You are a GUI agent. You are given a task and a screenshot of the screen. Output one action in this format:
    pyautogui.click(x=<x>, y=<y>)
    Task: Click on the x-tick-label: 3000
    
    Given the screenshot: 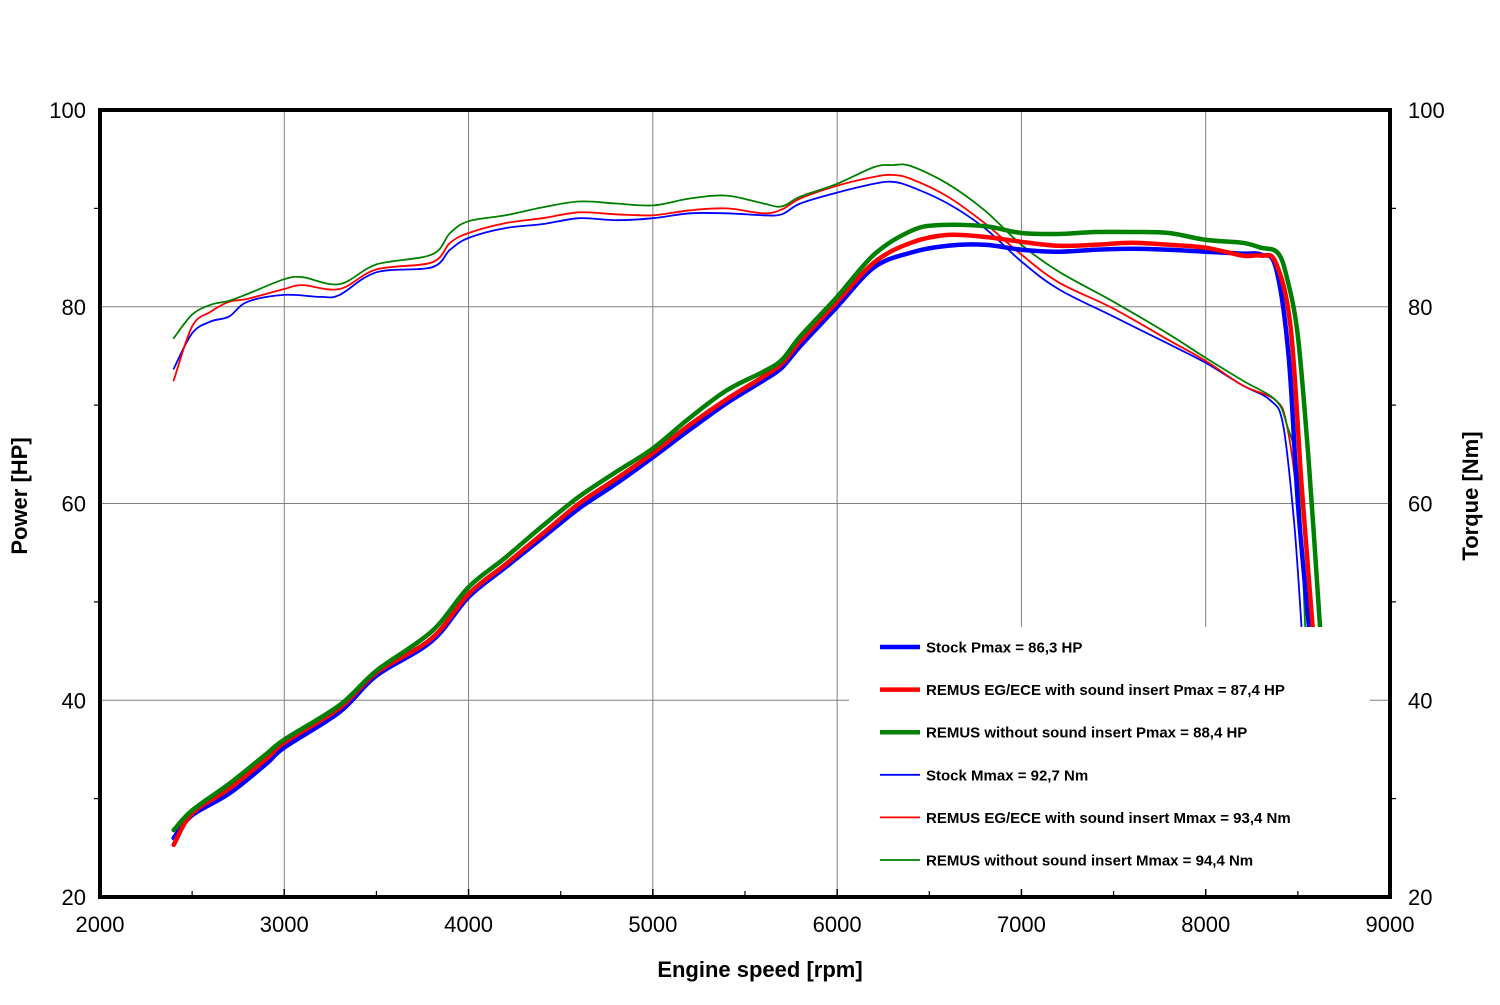 What is the action you would take?
    pyautogui.click(x=284, y=924)
    